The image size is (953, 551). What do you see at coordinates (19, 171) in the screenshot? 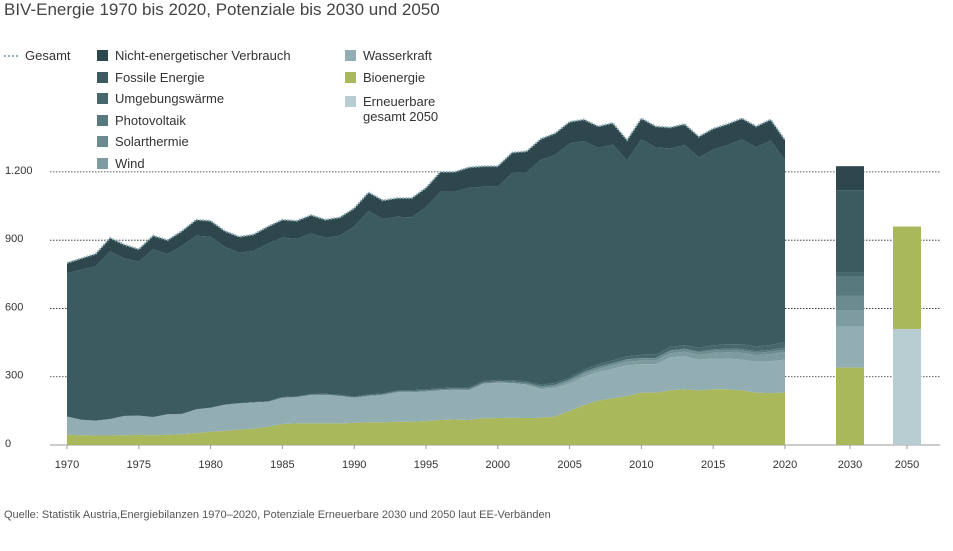
I see `y-tick-label: 1.200` at bounding box center [19, 171].